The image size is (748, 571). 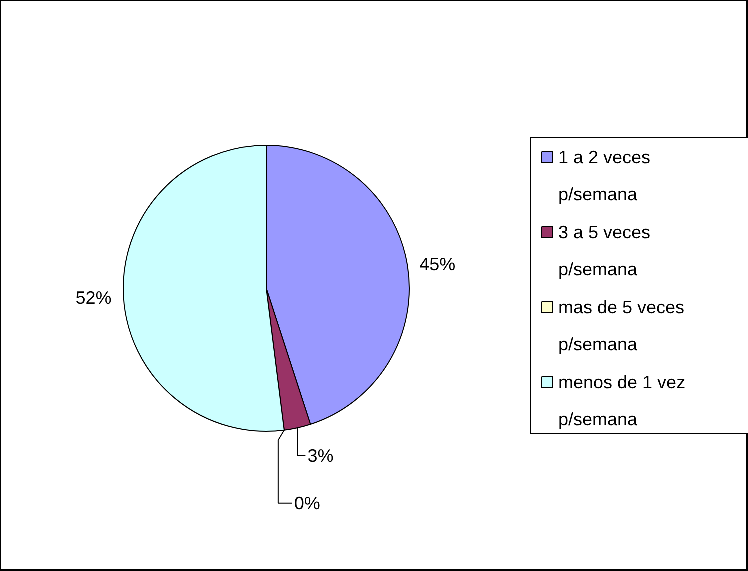 What do you see at coordinates (438, 264) in the screenshot?
I see `data-label: 45%` at bounding box center [438, 264].